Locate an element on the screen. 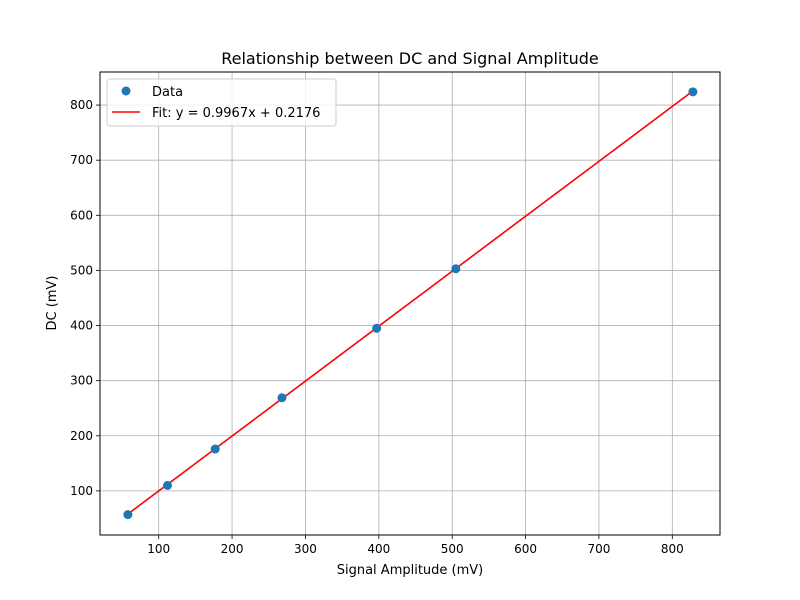  x-tick-label: 400 is located at coordinates (378, 549).